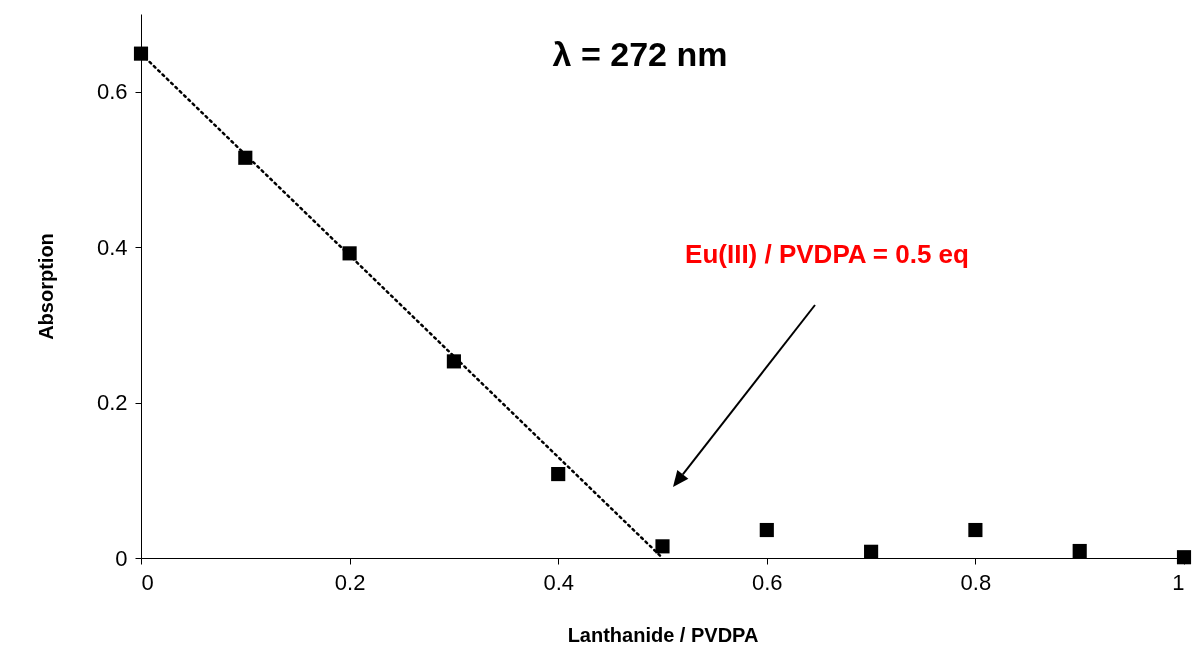 This screenshot has height=671, width=1192. What do you see at coordinates (112, 92) in the screenshot?
I see `y-tick-label: 0.6` at bounding box center [112, 92].